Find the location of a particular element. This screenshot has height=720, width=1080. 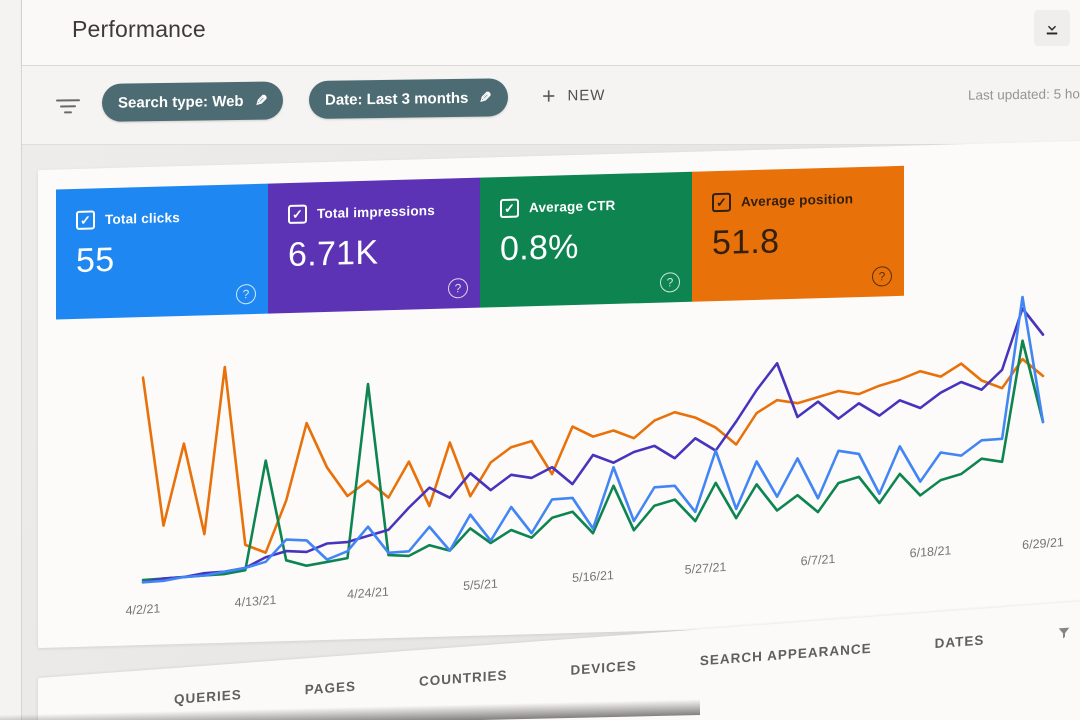

tab-search-appearance: SEARCH APPEARANCE is located at coordinates (785, 654).